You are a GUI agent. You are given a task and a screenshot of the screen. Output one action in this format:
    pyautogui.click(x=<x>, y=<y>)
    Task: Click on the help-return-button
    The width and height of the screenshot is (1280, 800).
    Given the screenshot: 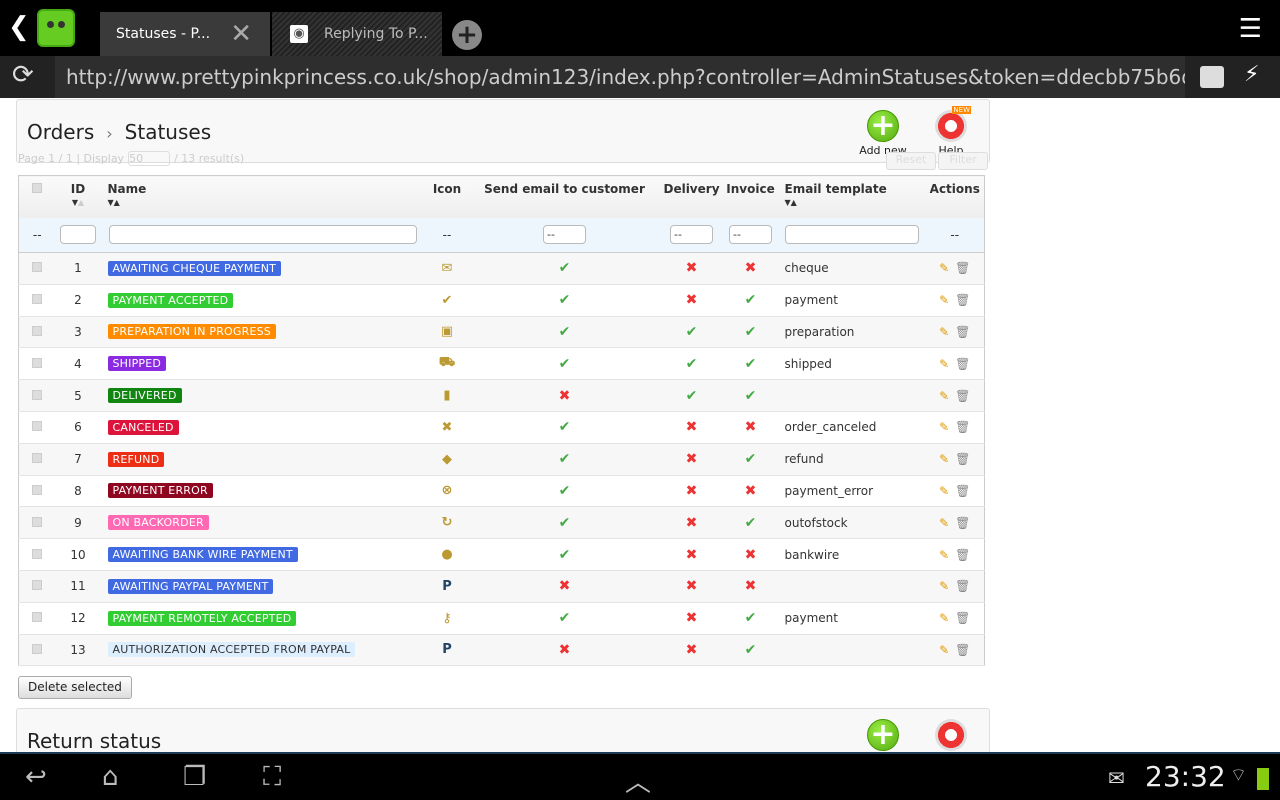 What is the action you would take?
    pyautogui.click(x=951, y=736)
    